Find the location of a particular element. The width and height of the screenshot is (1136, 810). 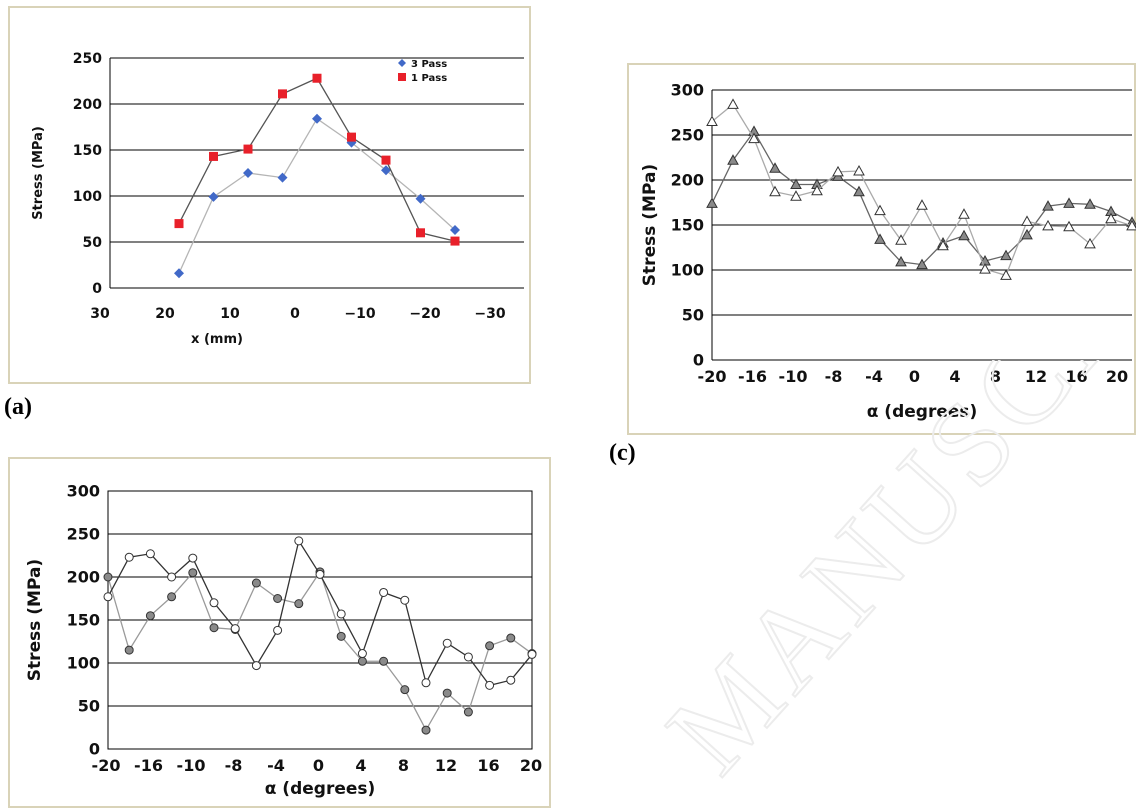

panel-label-c: (c) is located at coordinates (622, 453).